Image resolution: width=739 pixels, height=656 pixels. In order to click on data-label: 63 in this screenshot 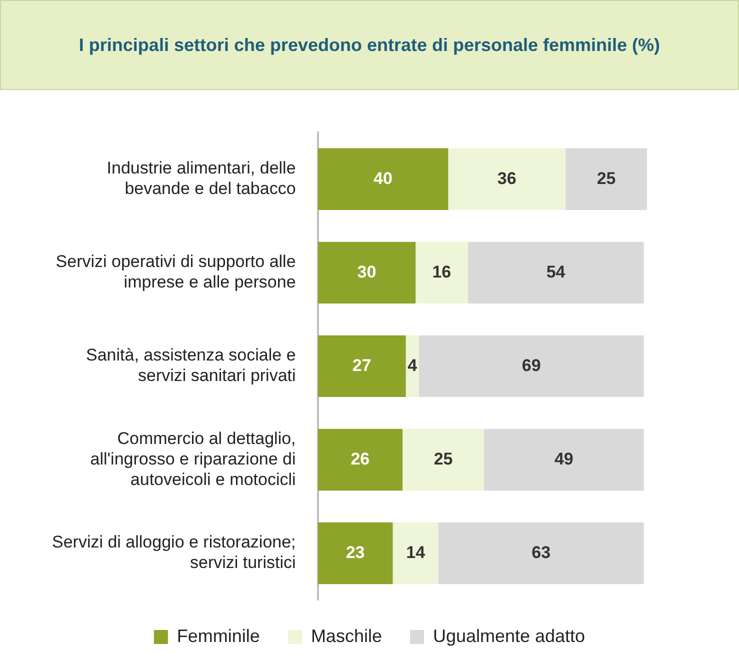, I will do `click(541, 552)`.